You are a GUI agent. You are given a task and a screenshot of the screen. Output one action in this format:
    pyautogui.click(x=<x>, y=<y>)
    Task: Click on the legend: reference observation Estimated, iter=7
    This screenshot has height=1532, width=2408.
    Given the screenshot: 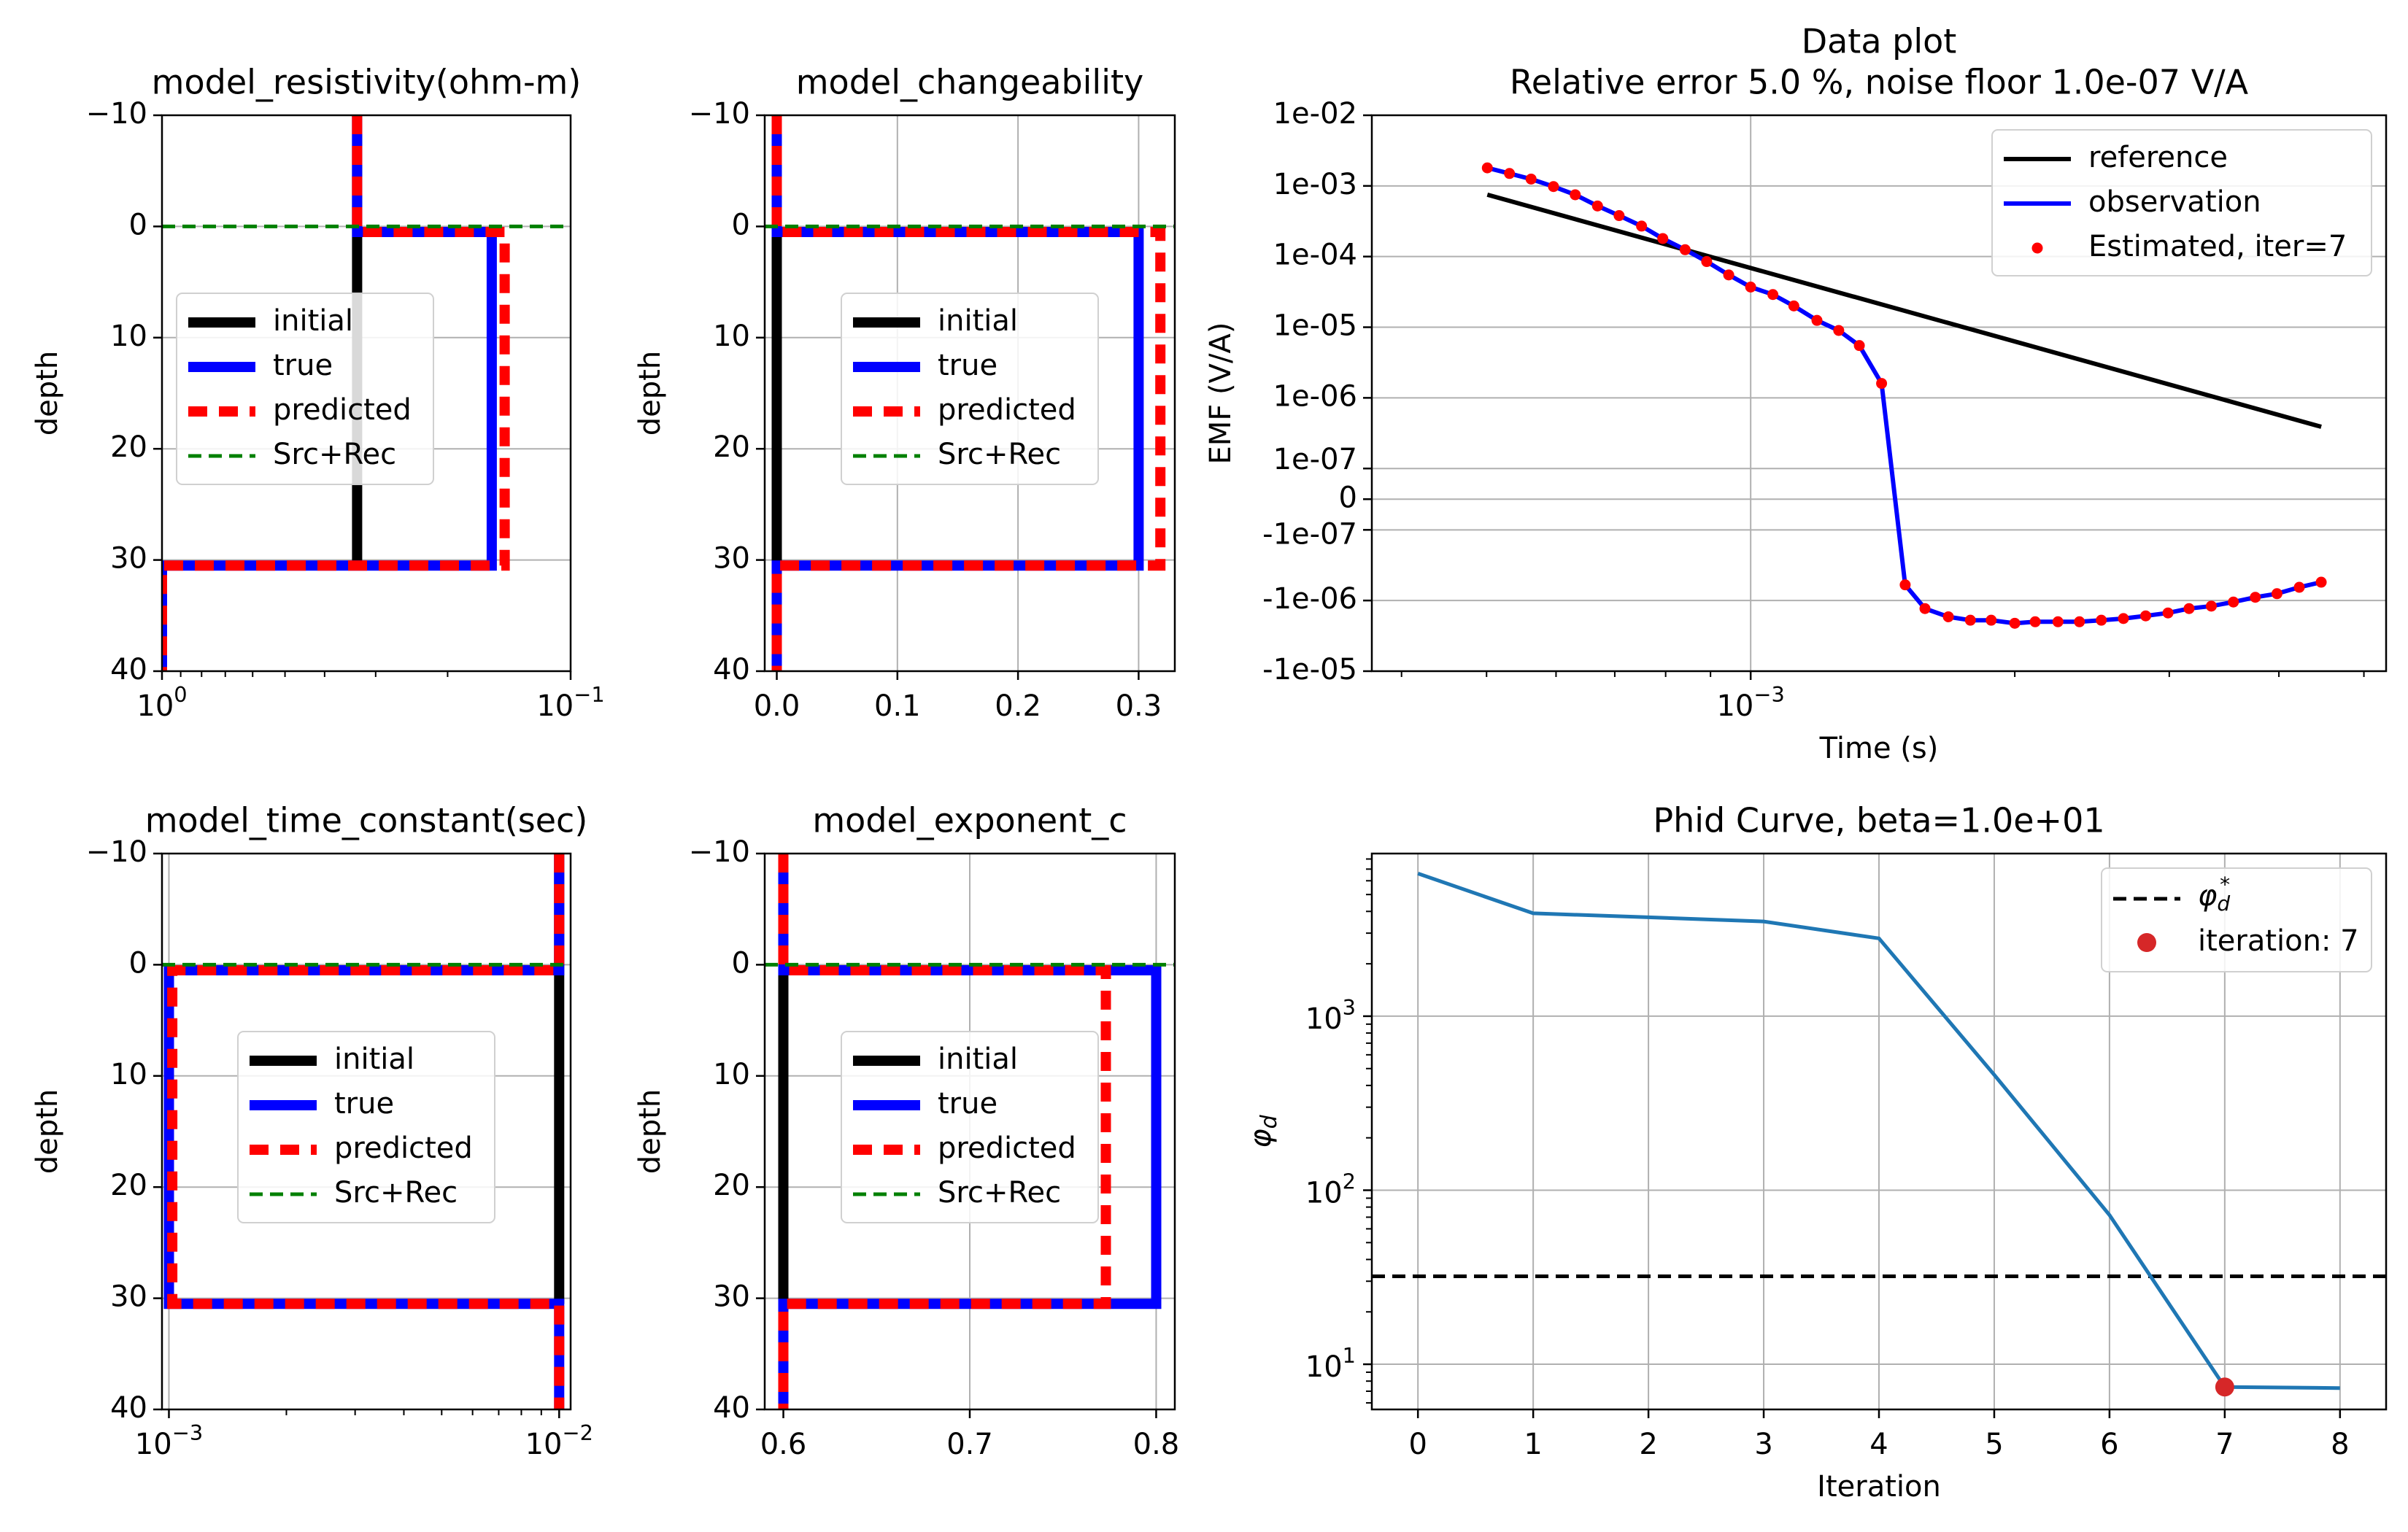 What is the action you would take?
    pyautogui.click(x=2181, y=203)
    